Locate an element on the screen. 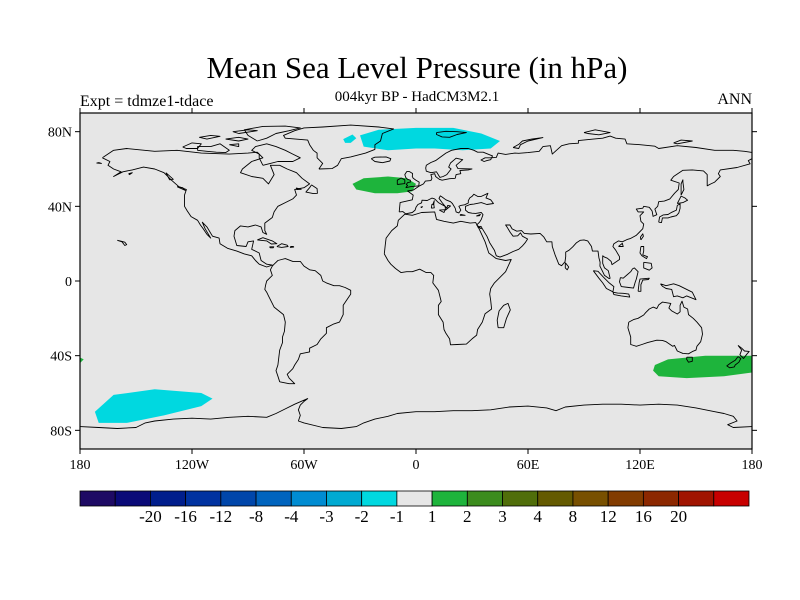 The width and height of the screenshot is (800, 600). x-tick-label: 120E is located at coordinates (640, 465).